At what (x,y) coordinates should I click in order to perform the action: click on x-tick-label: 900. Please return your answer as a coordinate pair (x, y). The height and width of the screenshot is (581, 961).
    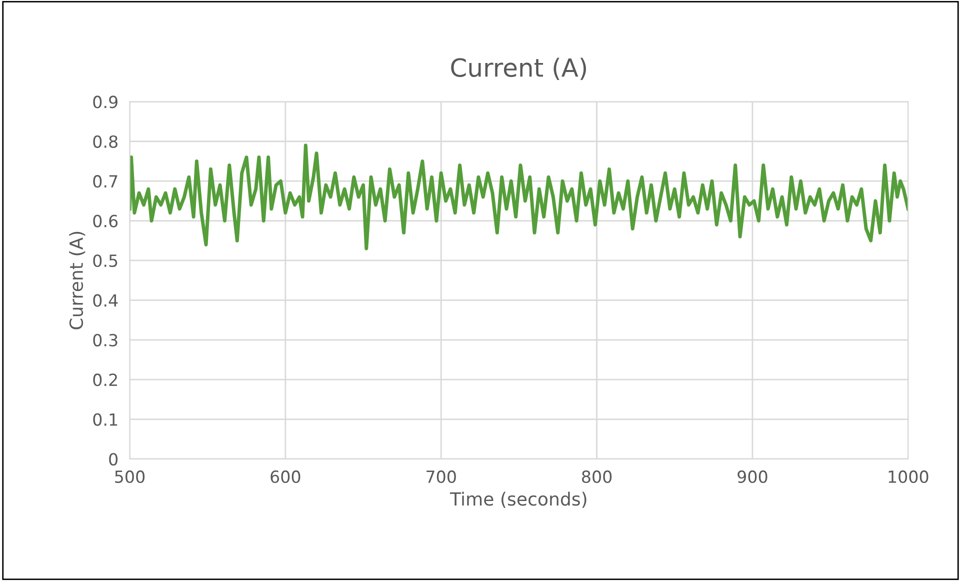
    Looking at the image, I should click on (753, 476).